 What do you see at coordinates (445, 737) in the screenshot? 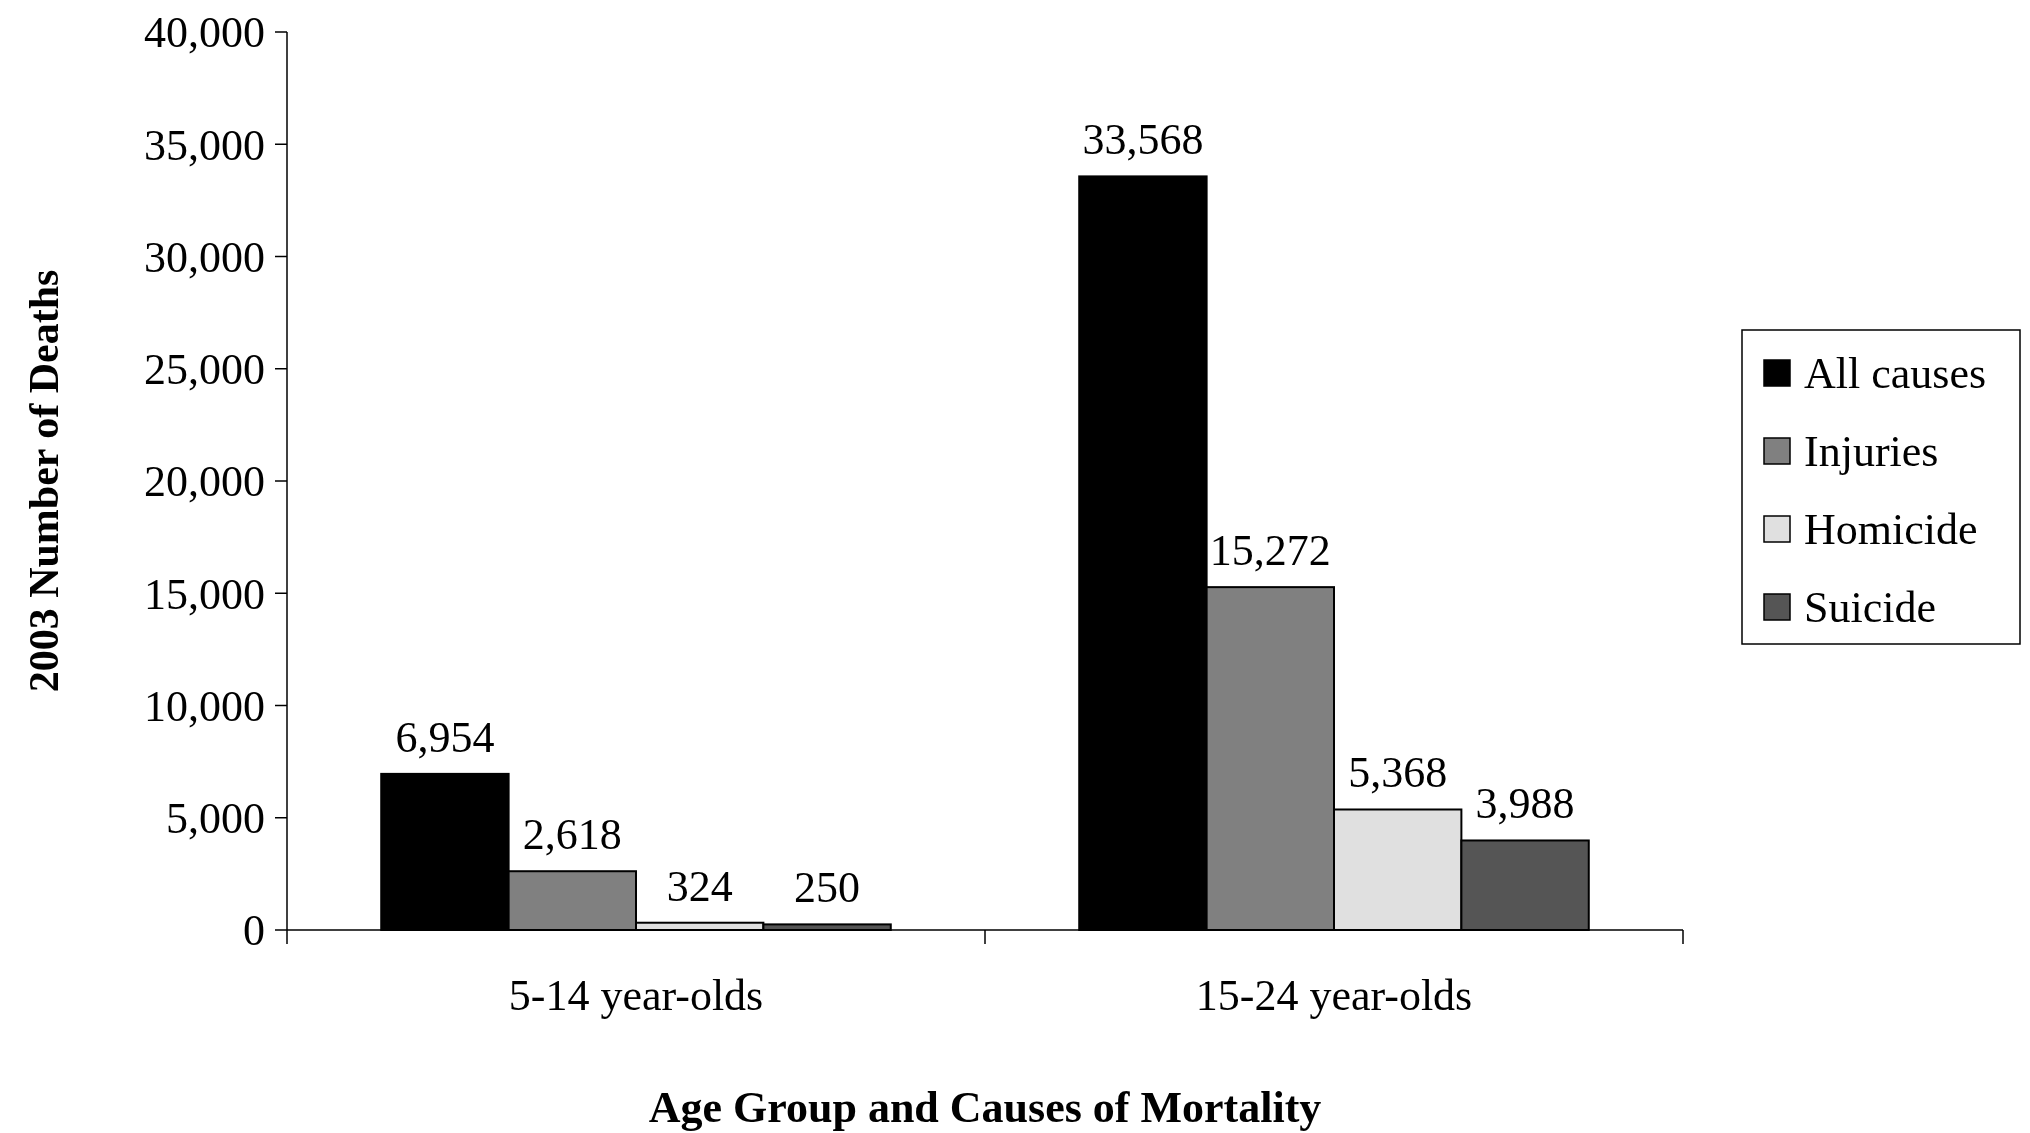
I see `data-label: 6,954` at bounding box center [445, 737].